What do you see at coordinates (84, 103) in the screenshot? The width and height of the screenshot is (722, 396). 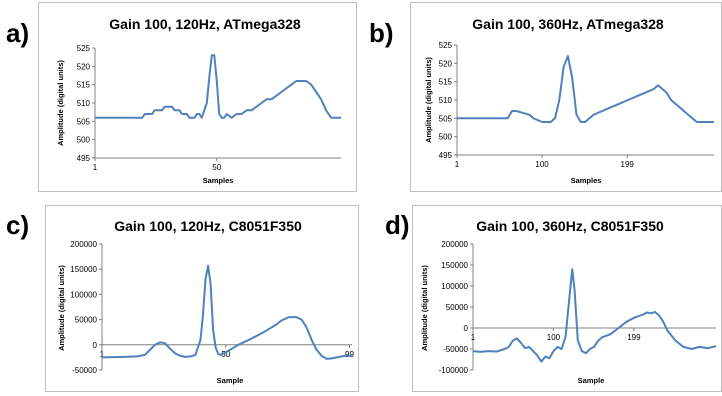 I see `chart-a-y-tick-label: 510` at bounding box center [84, 103].